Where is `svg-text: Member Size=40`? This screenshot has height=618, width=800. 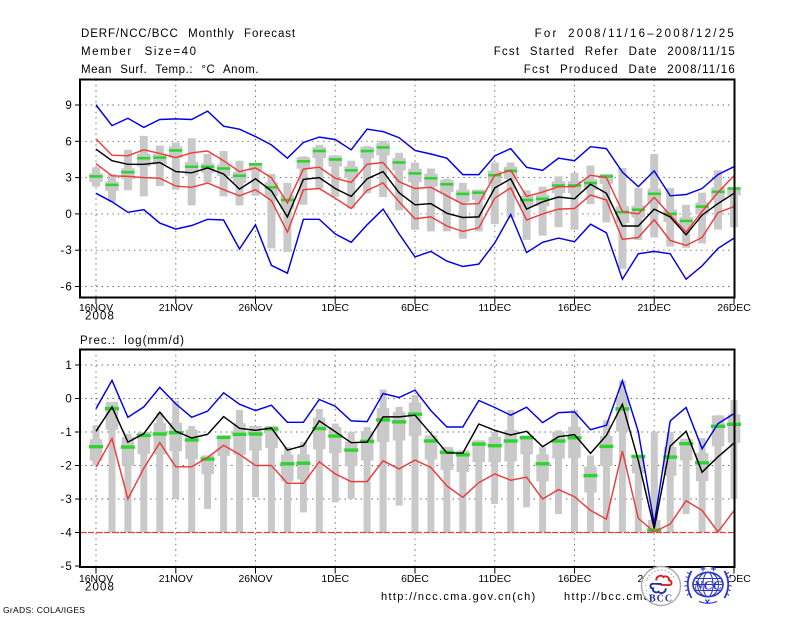
svg-text: Member Size=40 is located at coordinates (139, 52).